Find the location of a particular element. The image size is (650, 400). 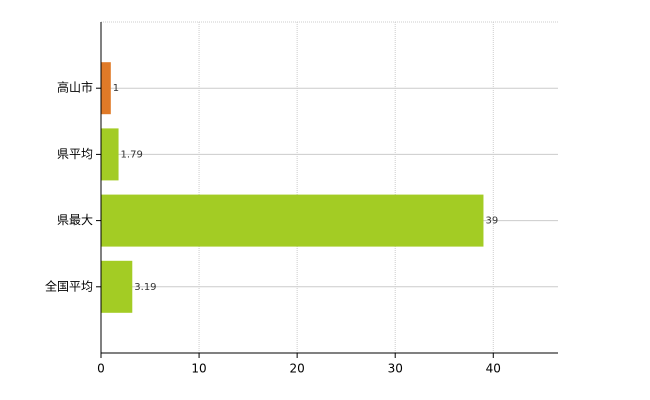

x-tick-label: 20 is located at coordinates (296, 369).